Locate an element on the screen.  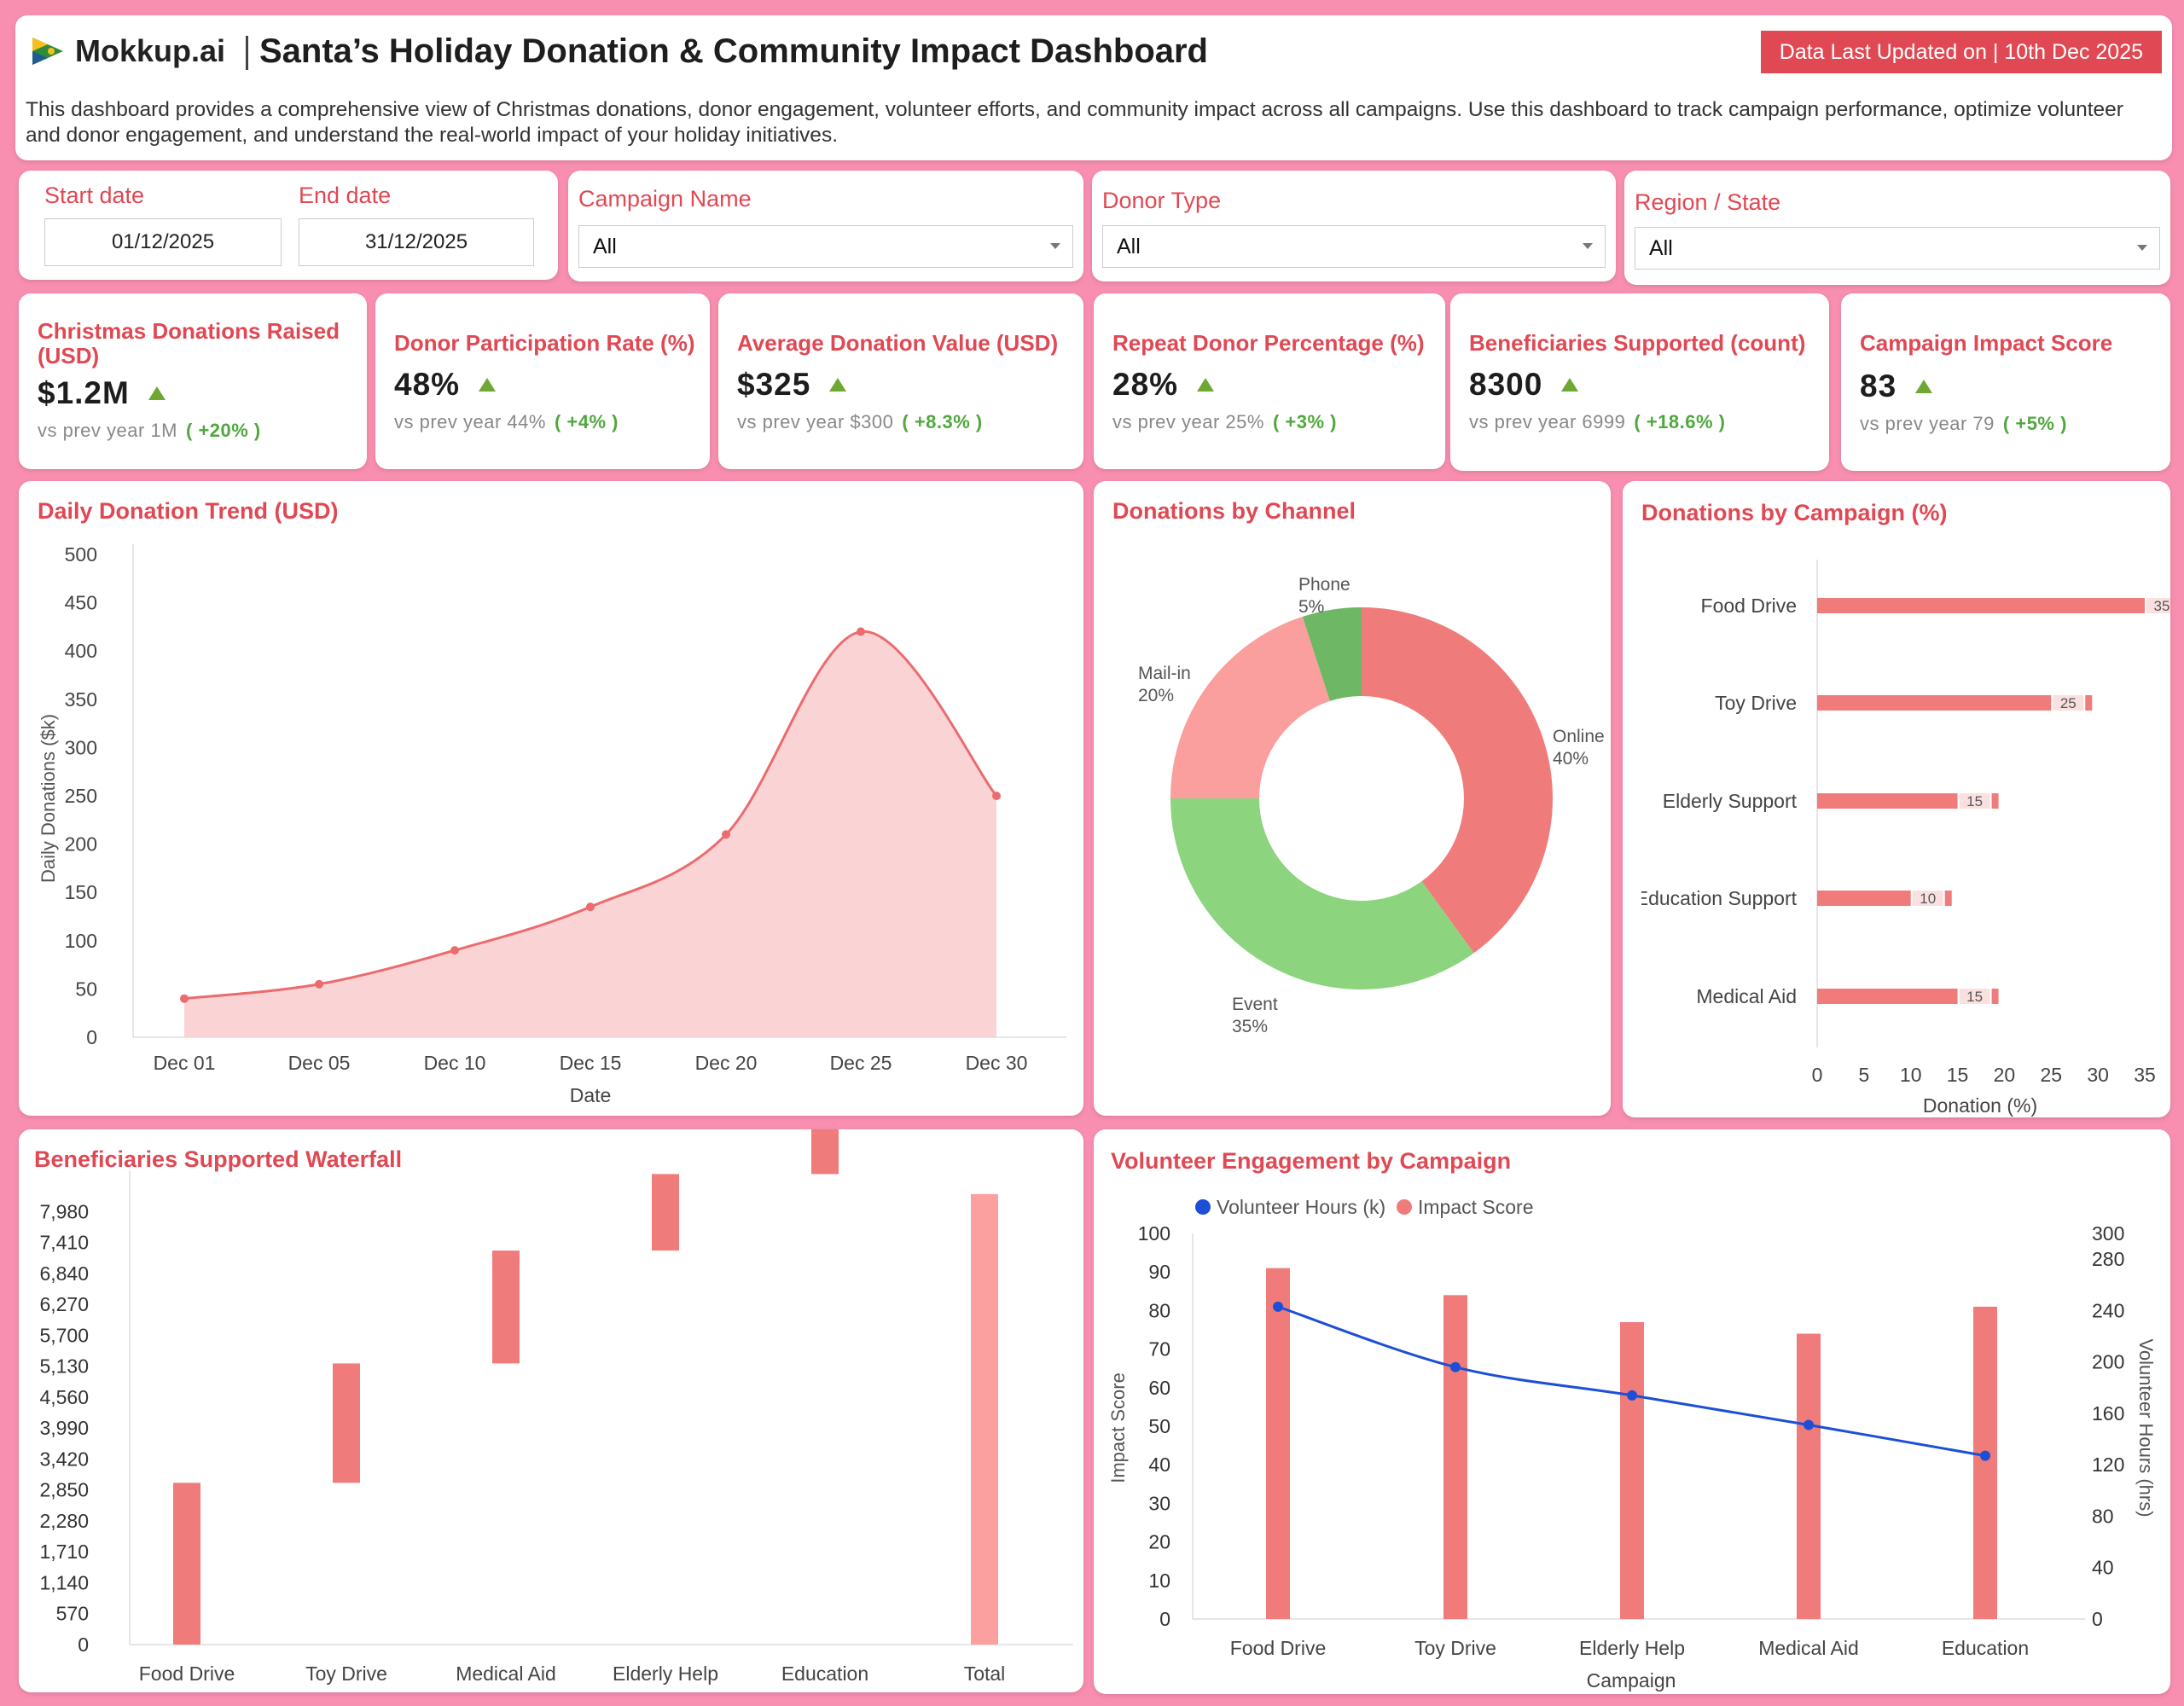
kpi-compare-text: vs prev year 79 is located at coordinates (1927, 424).